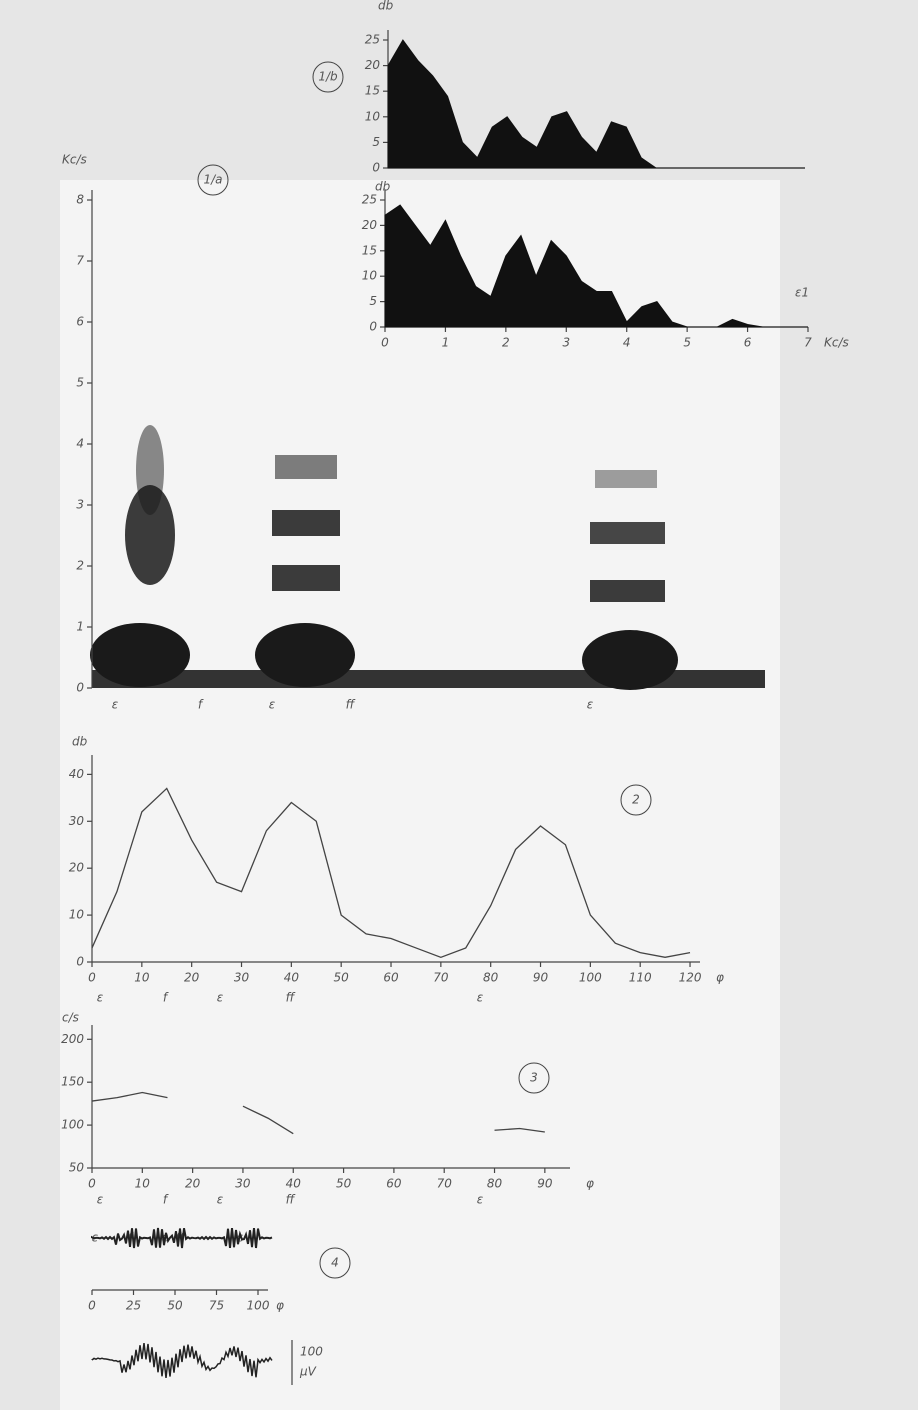  I want to click on x-tick-label: 7, so click(808, 343).